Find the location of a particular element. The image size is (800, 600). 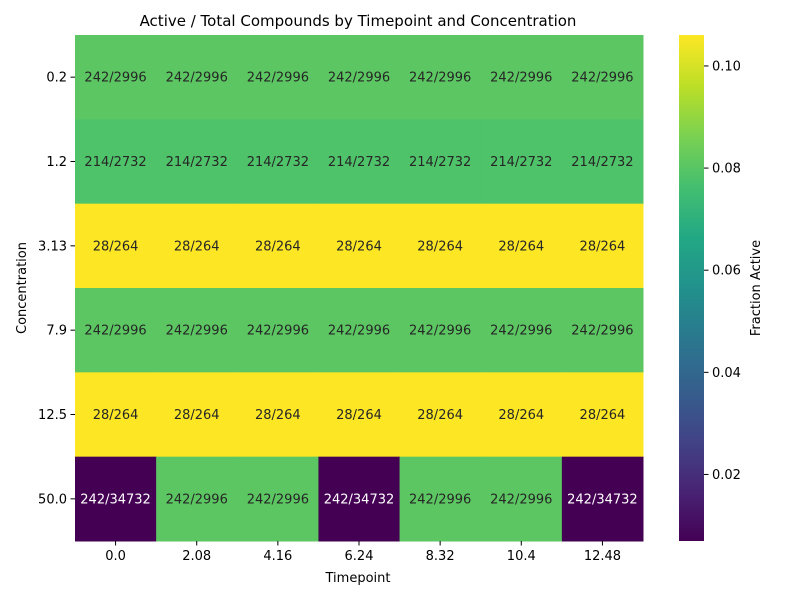

colorbar-label: Fraction Active is located at coordinates (756, 288).